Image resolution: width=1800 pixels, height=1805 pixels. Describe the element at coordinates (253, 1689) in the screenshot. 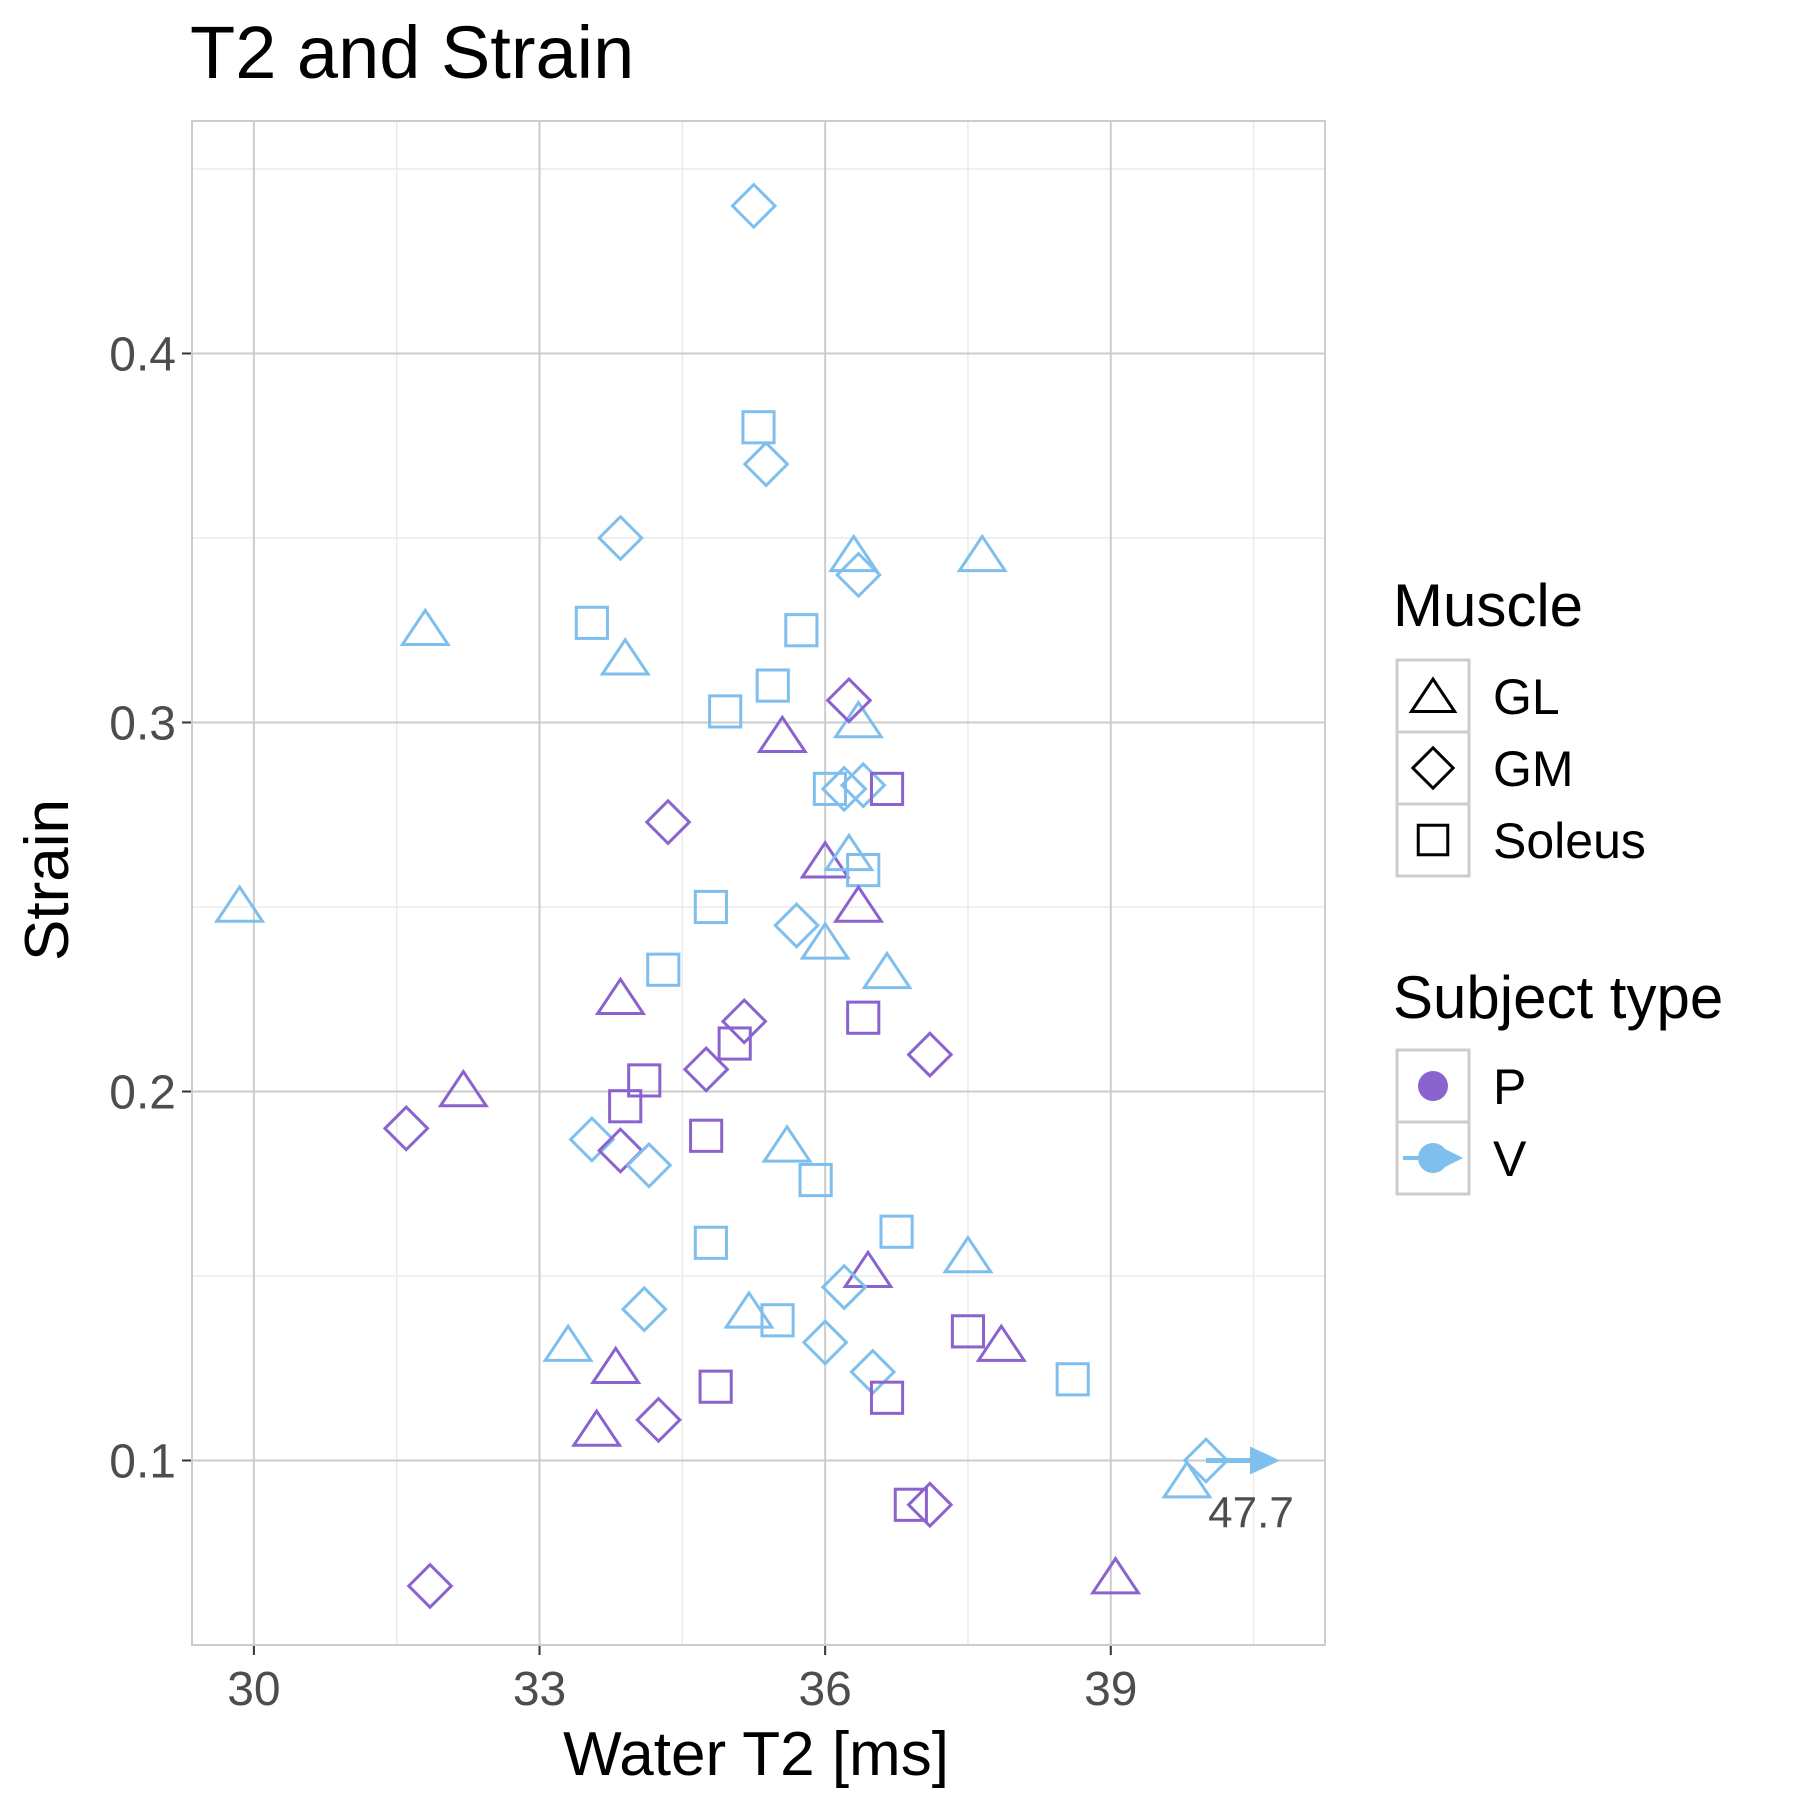

I see `x-tick-label: 30` at that location.